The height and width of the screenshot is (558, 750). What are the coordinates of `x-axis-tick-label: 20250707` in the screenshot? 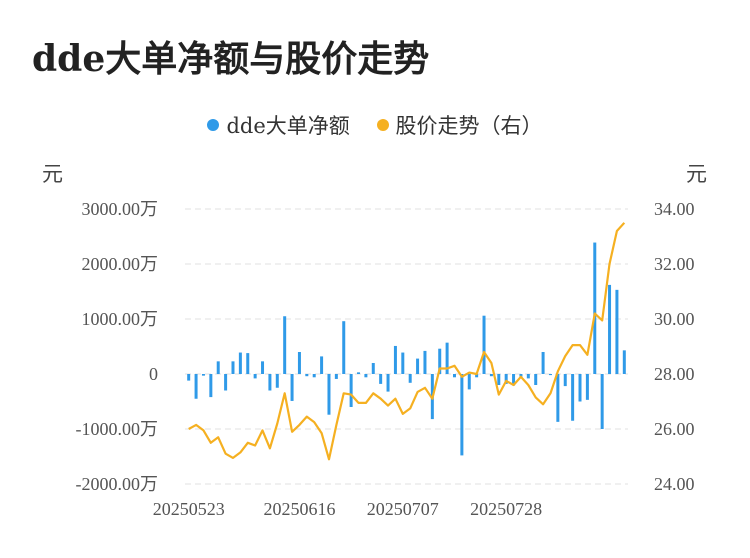 It's located at (403, 509).